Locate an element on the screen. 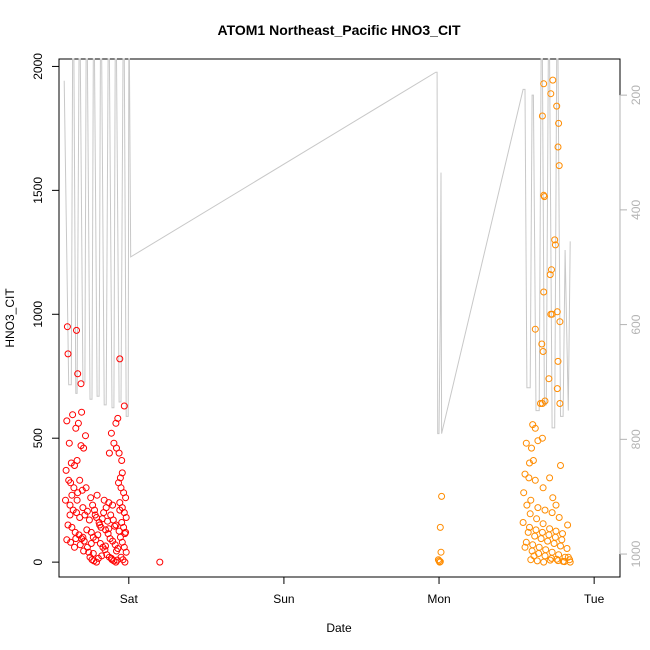 Image resolution: width=650 pixels, height=650 pixels. right-tick-label: 600 is located at coordinates (636, 324).